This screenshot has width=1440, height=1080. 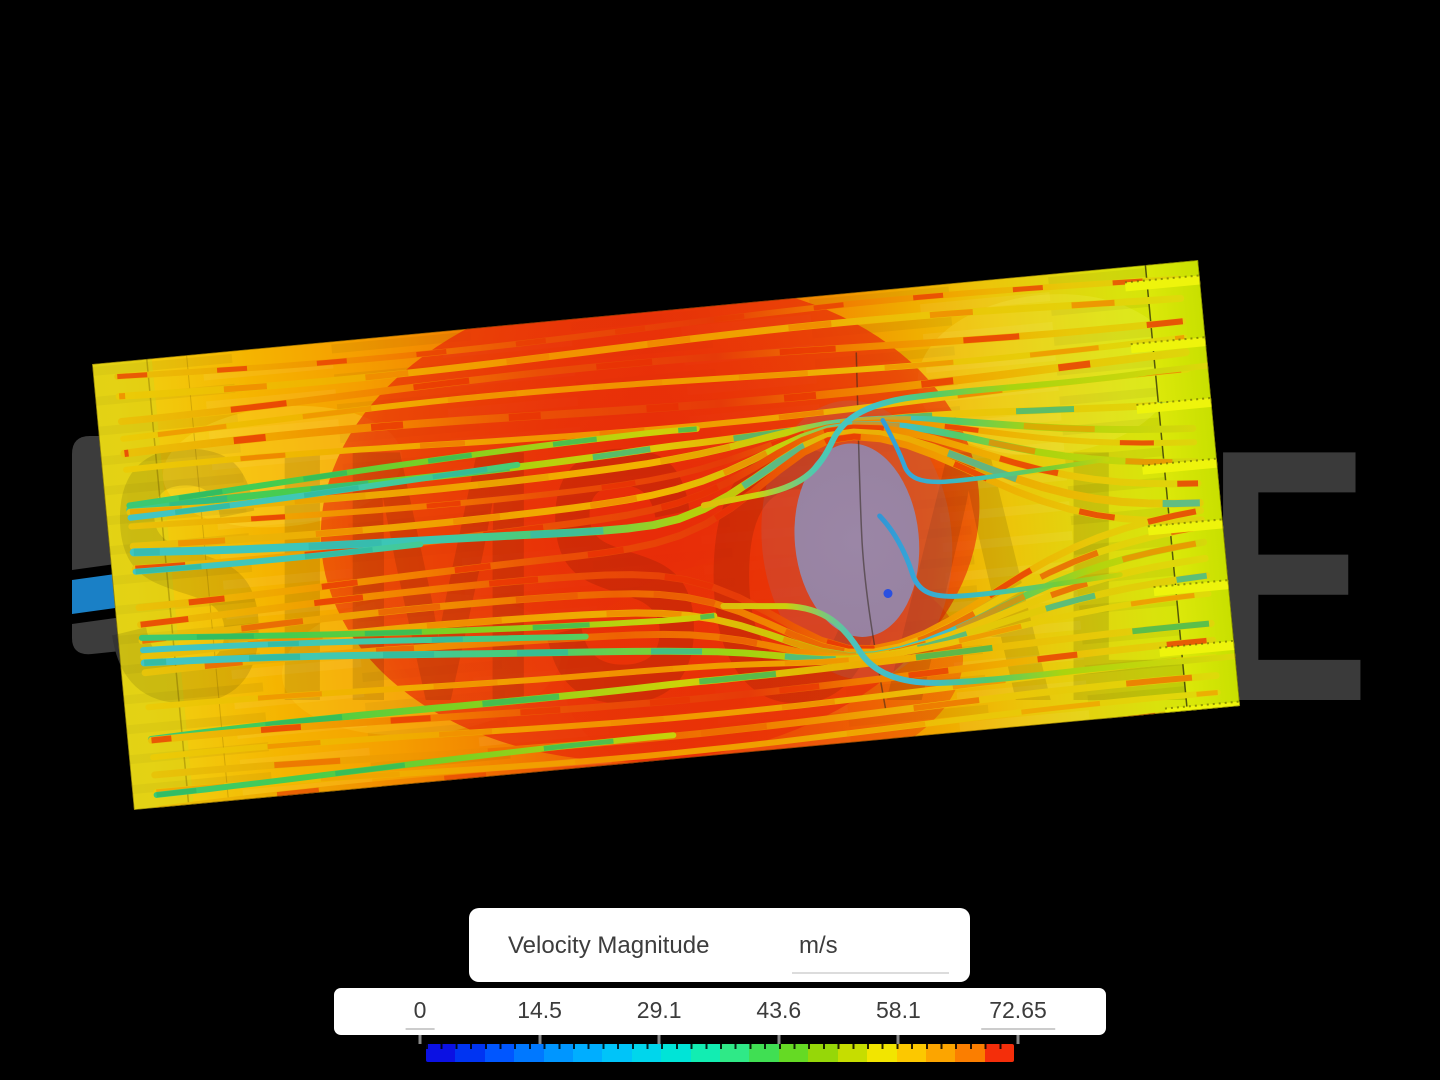 What do you see at coordinates (720, 1011) in the screenshot?
I see `colorbar-label-strip: 0 14.5 29.1 43.6 58.1 72.65` at bounding box center [720, 1011].